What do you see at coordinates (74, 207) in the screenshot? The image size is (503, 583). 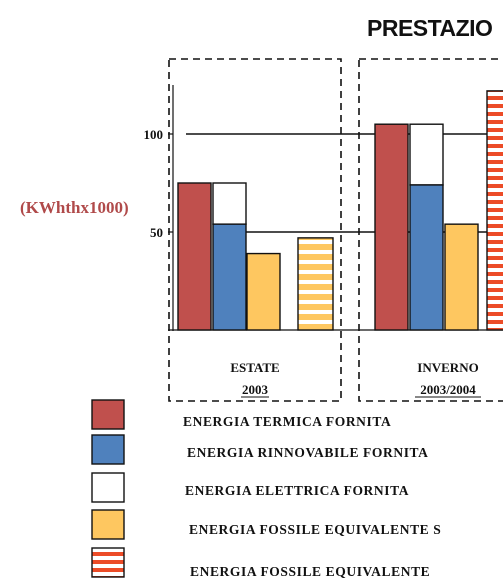 I see `y-axis-label: (KWhthx1000)` at bounding box center [74, 207].